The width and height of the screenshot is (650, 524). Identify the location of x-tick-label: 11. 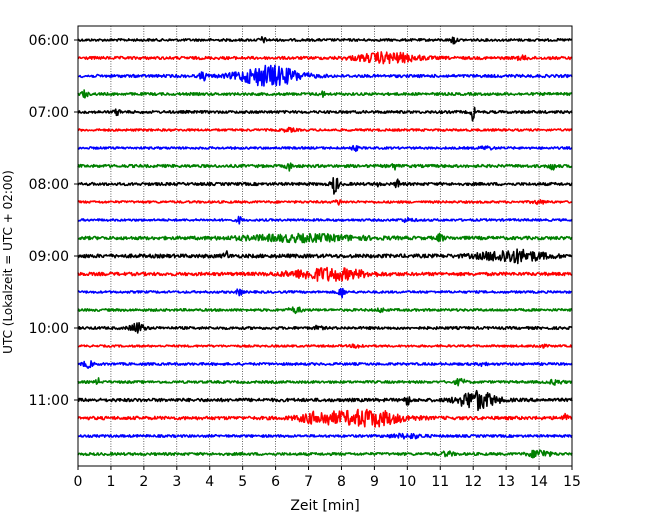
(440, 482).